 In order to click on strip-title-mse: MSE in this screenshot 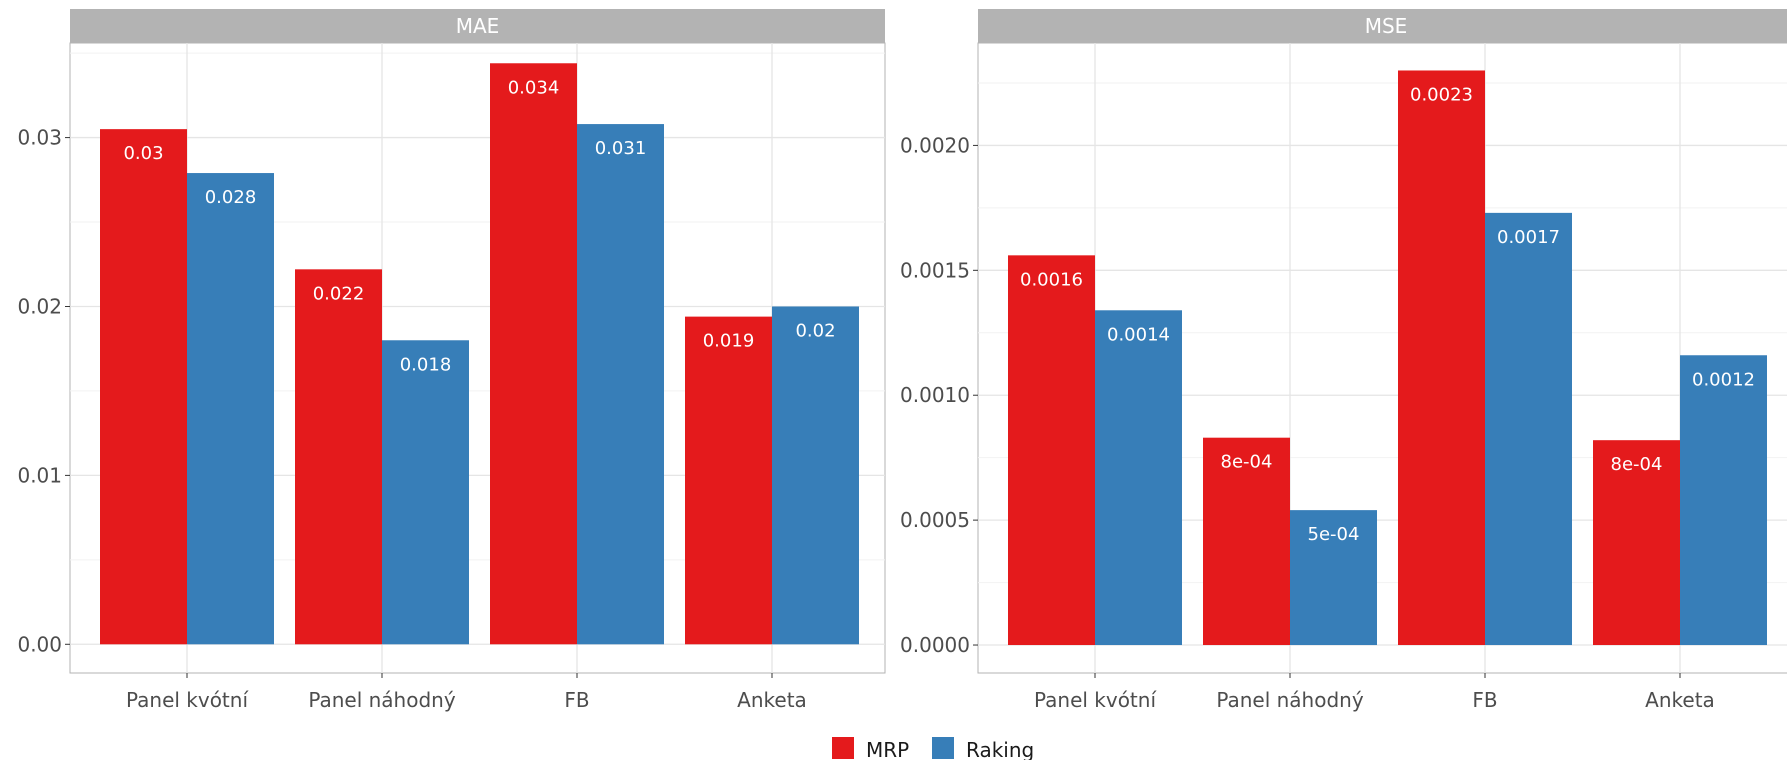, I will do `click(1386, 26)`.